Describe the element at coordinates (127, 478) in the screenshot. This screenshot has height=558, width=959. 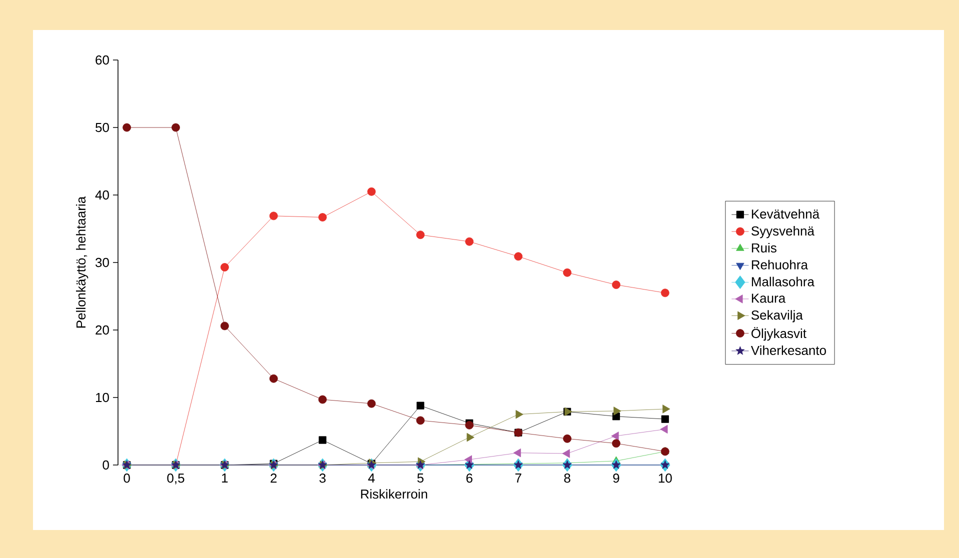
I see `x-tick-label: 0` at that location.